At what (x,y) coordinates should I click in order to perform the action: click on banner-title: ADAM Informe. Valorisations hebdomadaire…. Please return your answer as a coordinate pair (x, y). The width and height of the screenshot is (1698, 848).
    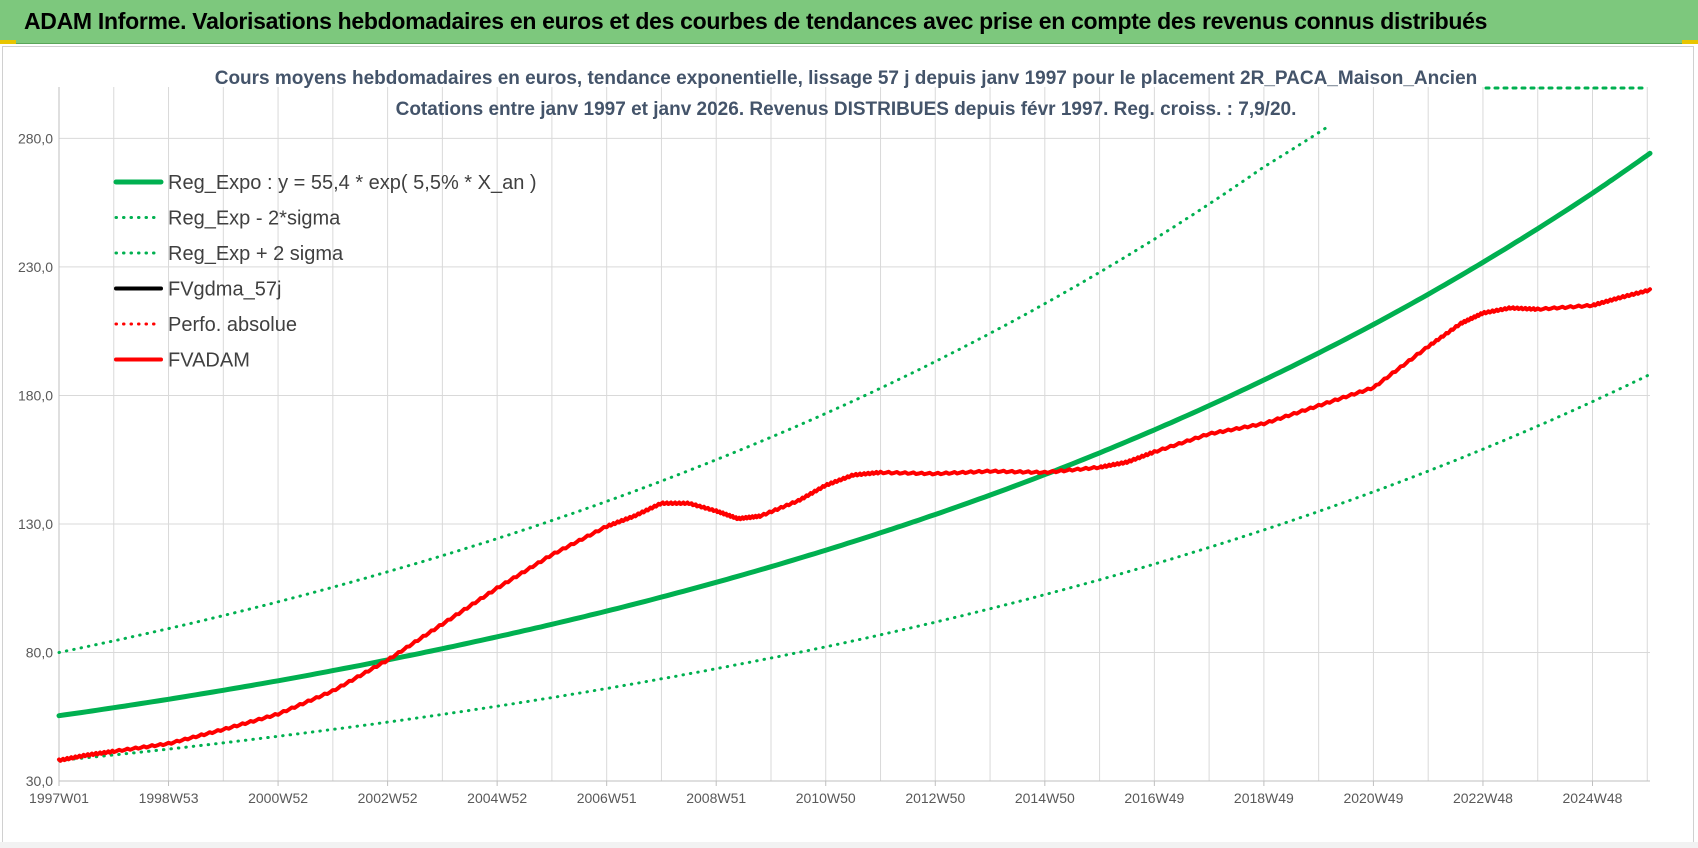
    Looking at the image, I should click on (756, 21).